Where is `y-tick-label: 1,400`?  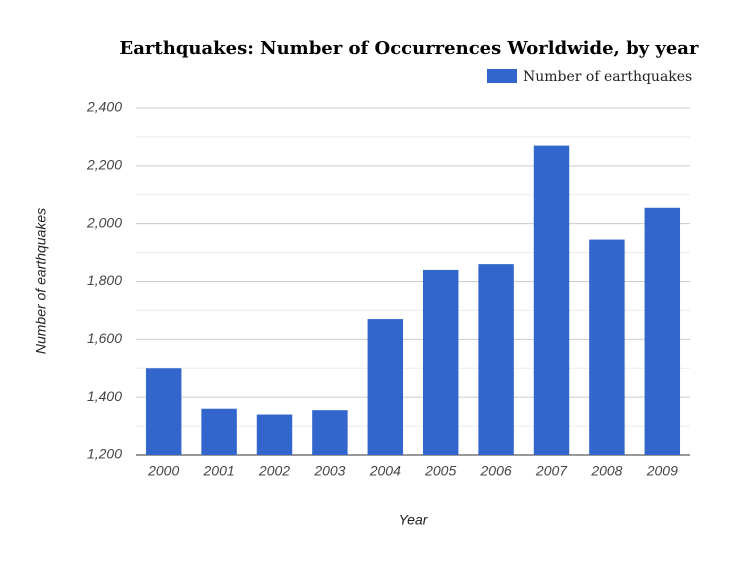 y-tick-label: 1,400 is located at coordinates (104, 396).